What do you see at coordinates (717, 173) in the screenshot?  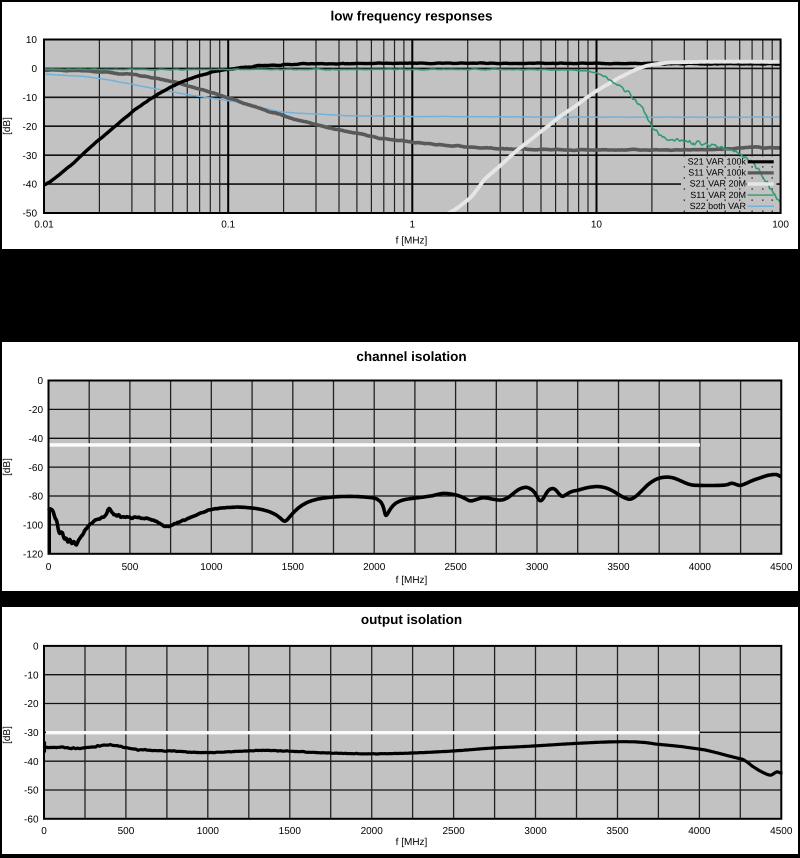 I see `svg-text: S11 VAR 100k` at bounding box center [717, 173].